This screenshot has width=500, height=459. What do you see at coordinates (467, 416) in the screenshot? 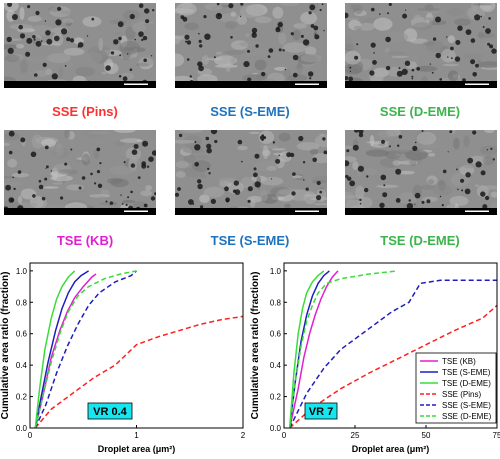
I see `legend-label: SSE (D-EME)` at bounding box center [467, 416].